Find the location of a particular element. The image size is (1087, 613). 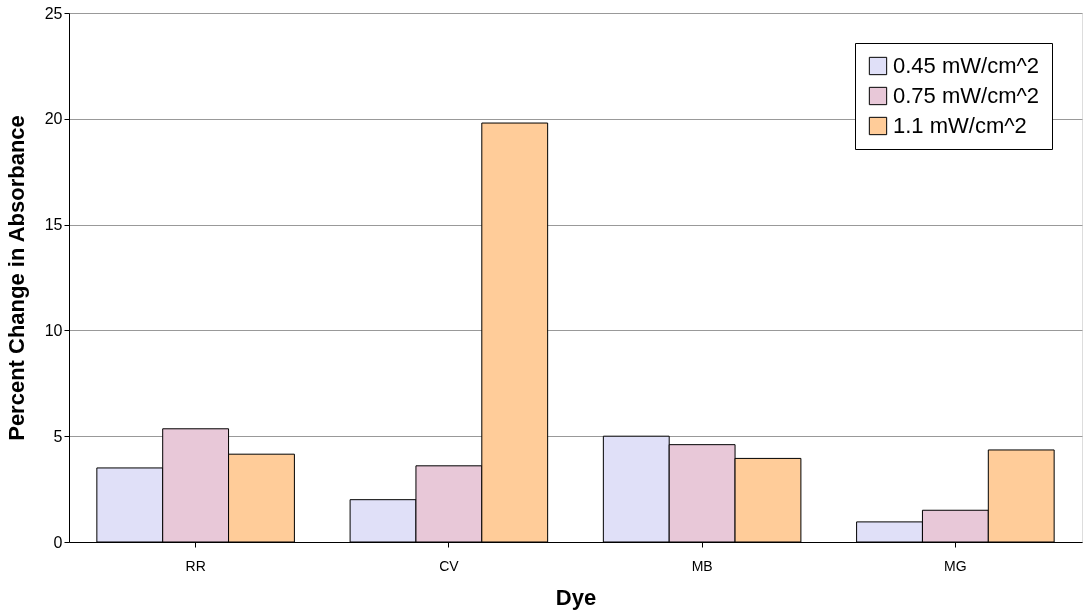

x-tick-label: MB is located at coordinates (702, 565).